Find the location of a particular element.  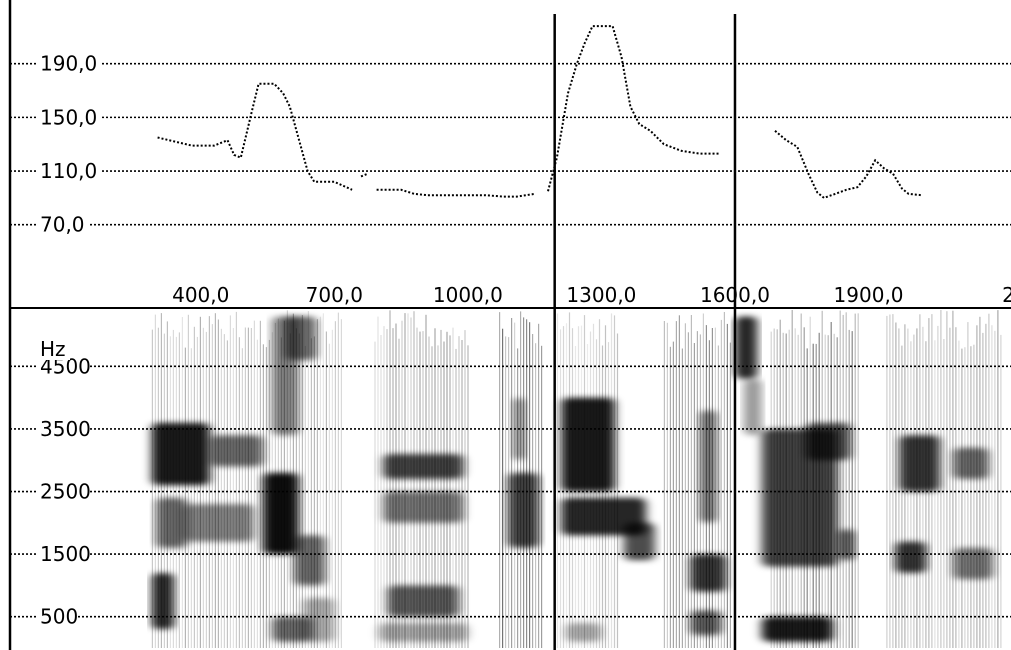

hz-label-bg is located at coordinates (53, 347).